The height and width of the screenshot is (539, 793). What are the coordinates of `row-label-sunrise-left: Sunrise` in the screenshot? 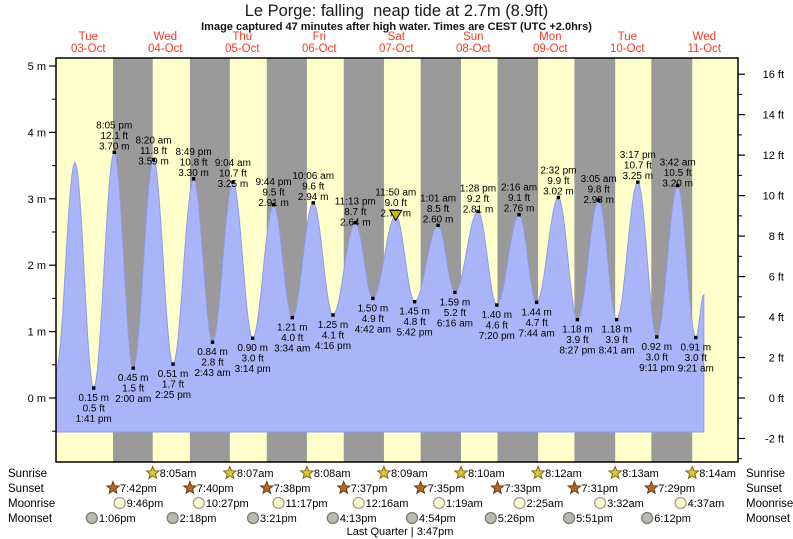 It's located at (27, 474).